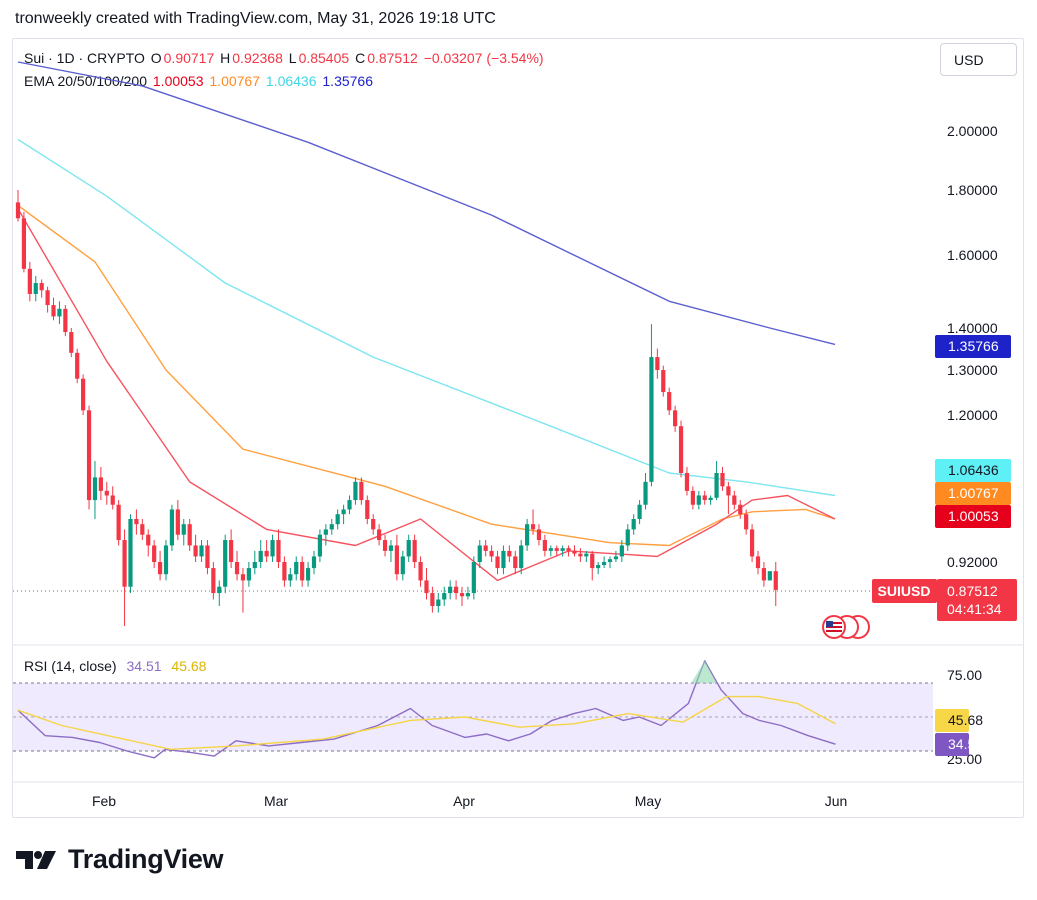  Describe the element at coordinates (483, 58) in the screenshot. I see `change-value: −0.03207 (−3.54%)` at that location.